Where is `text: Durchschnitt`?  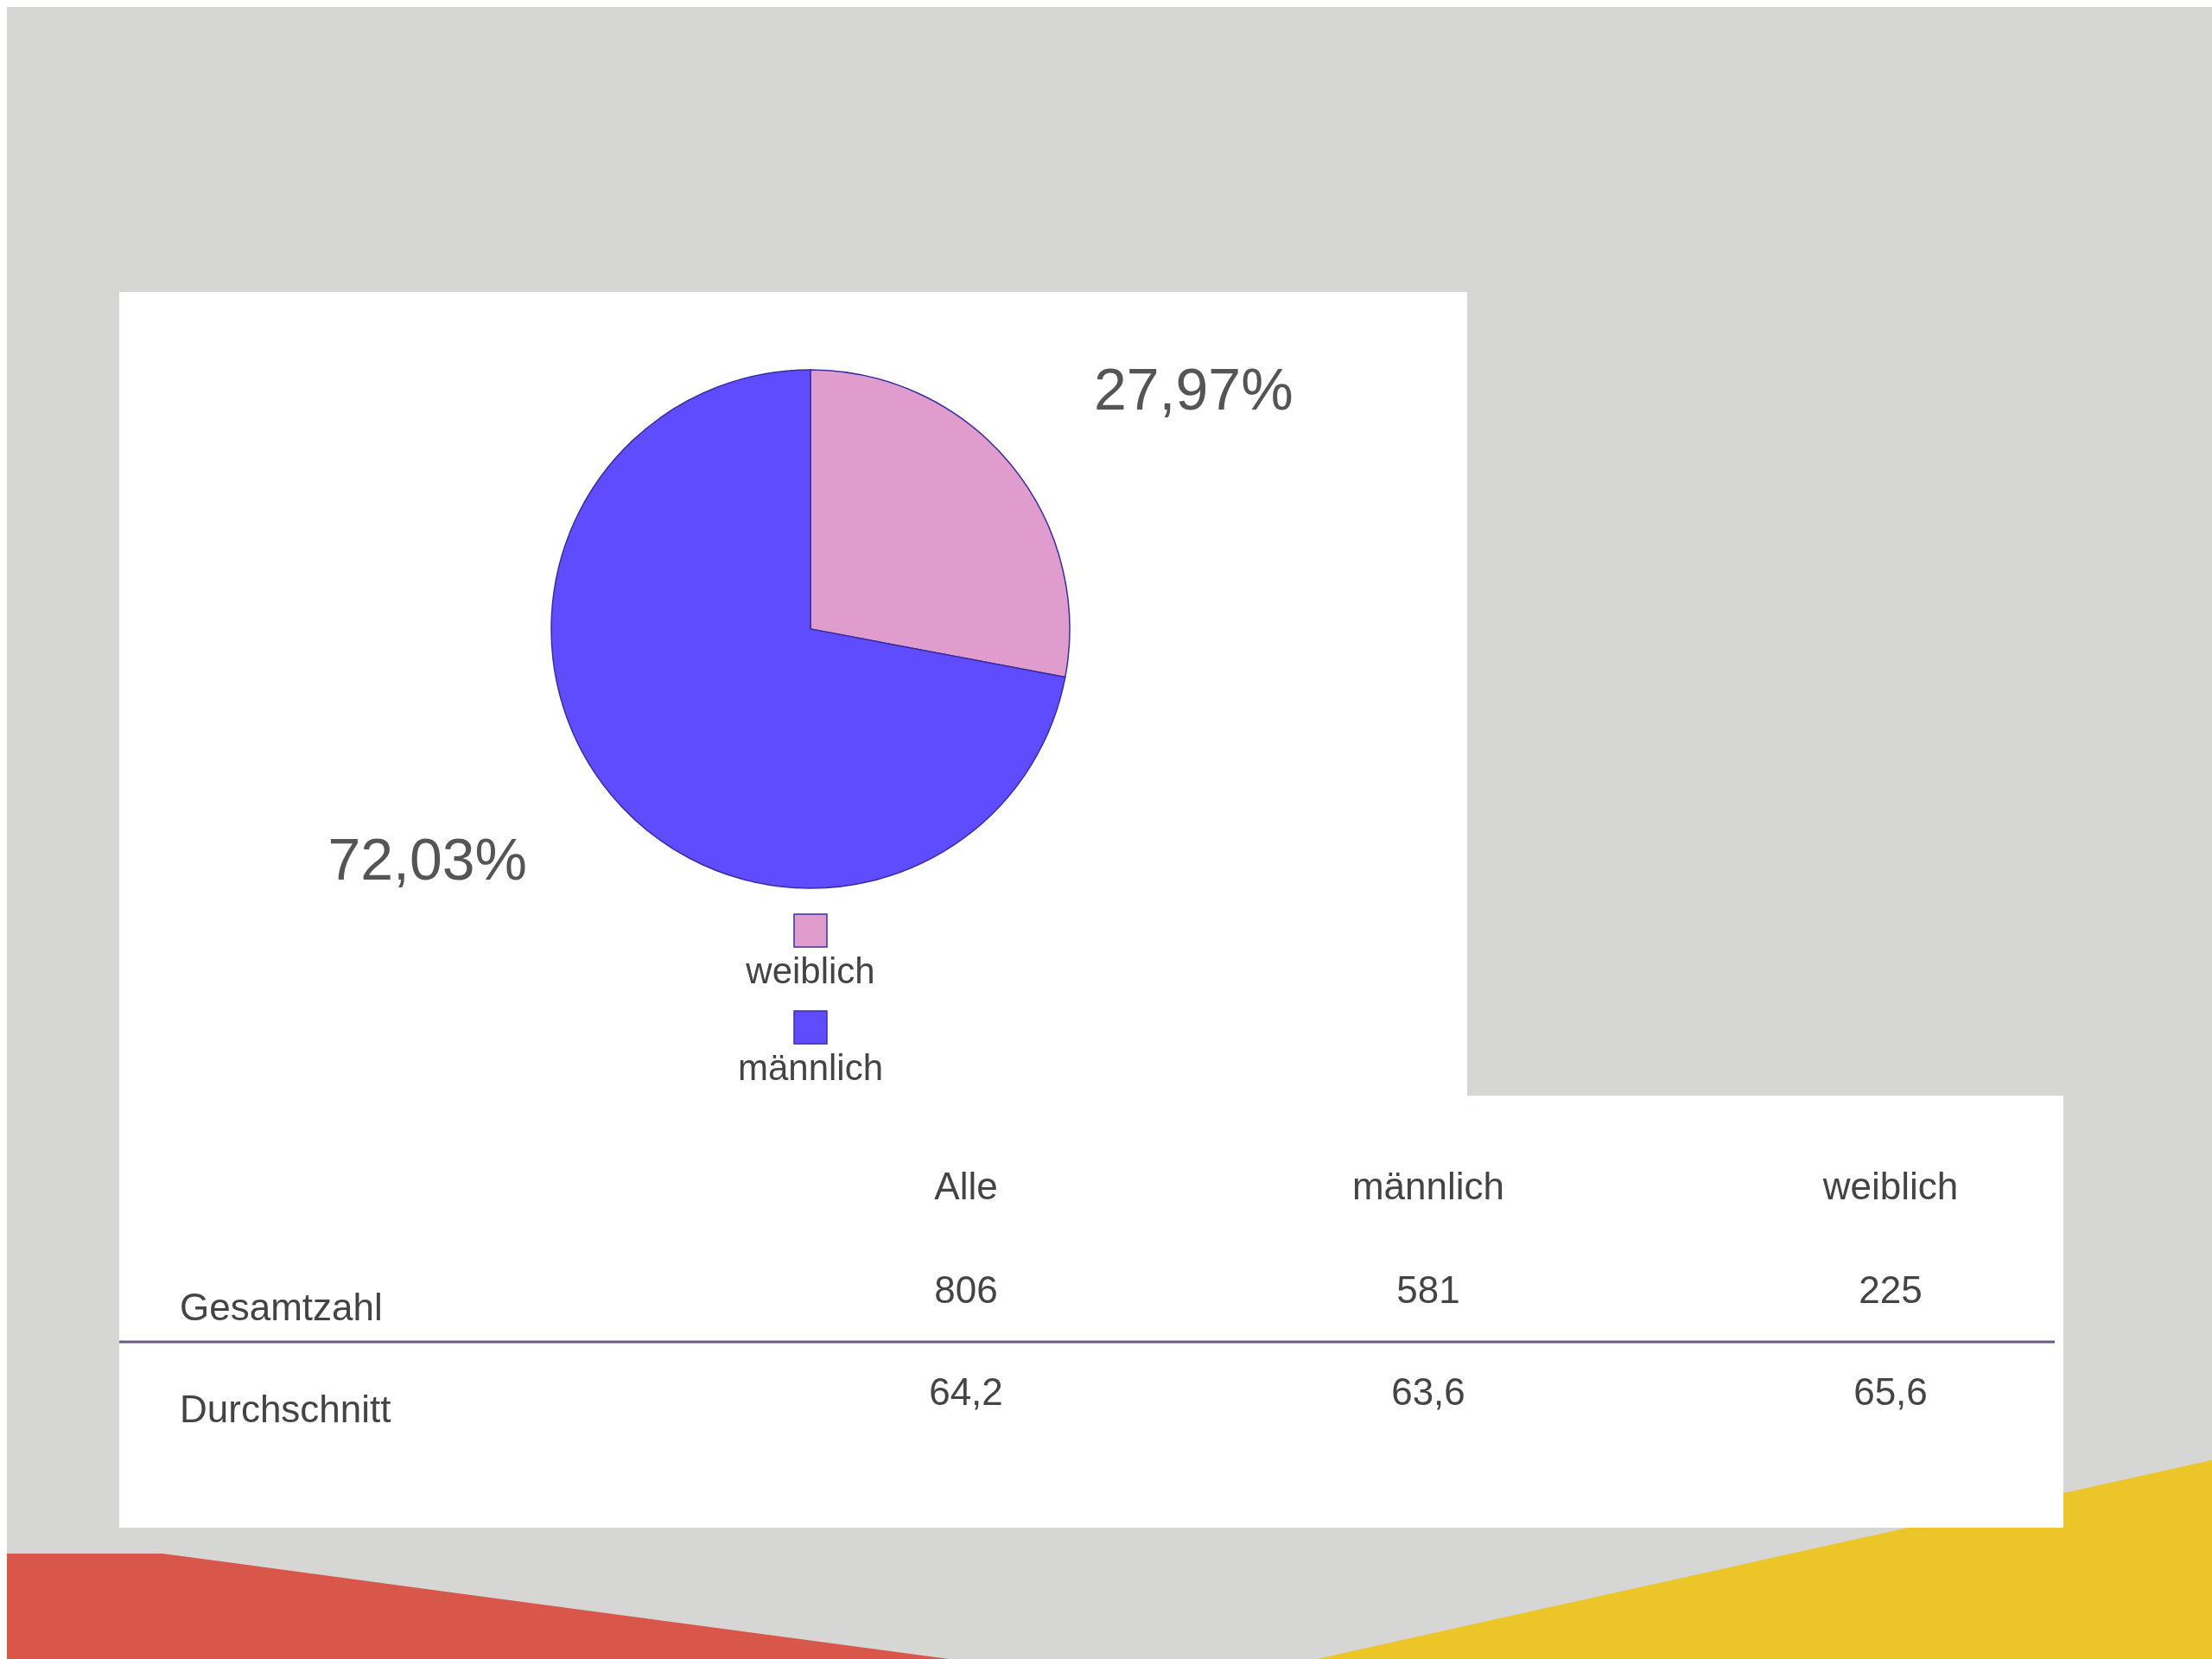 text: Durchschnitt is located at coordinates (285, 1409).